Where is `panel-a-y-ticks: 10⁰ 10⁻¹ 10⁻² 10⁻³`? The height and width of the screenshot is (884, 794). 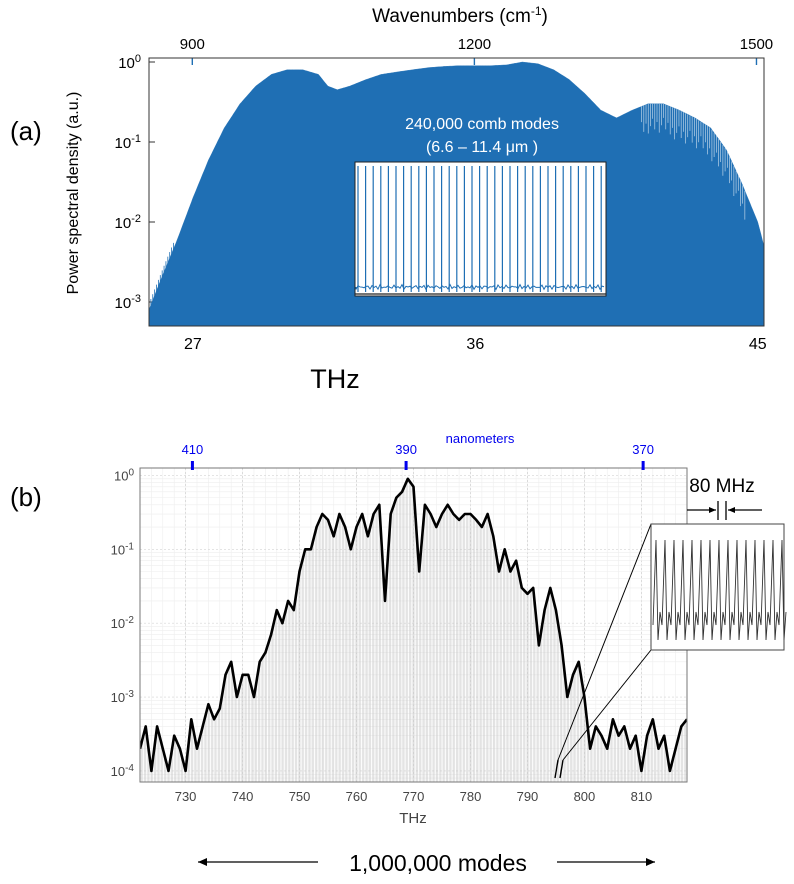 panel-a-y-ticks: 10⁰ 10⁻¹ 10⁻² 10⁻³ is located at coordinates (135, 182).